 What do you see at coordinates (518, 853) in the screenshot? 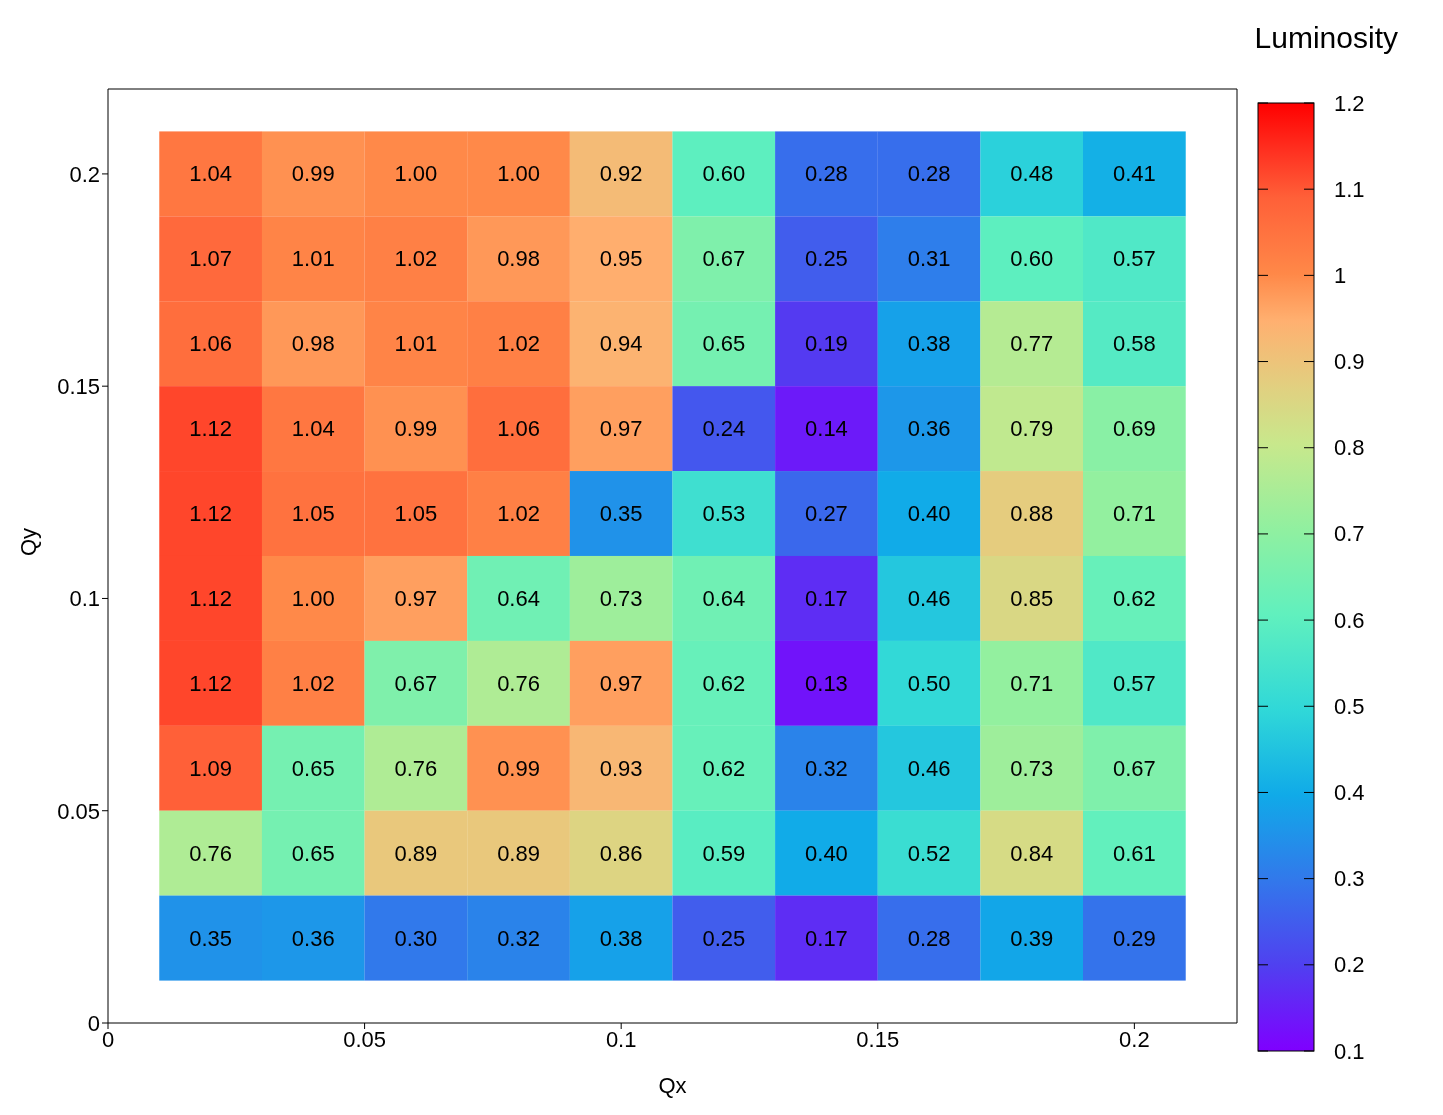
I see `data-label: 0.89` at bounding box center [518, 853].